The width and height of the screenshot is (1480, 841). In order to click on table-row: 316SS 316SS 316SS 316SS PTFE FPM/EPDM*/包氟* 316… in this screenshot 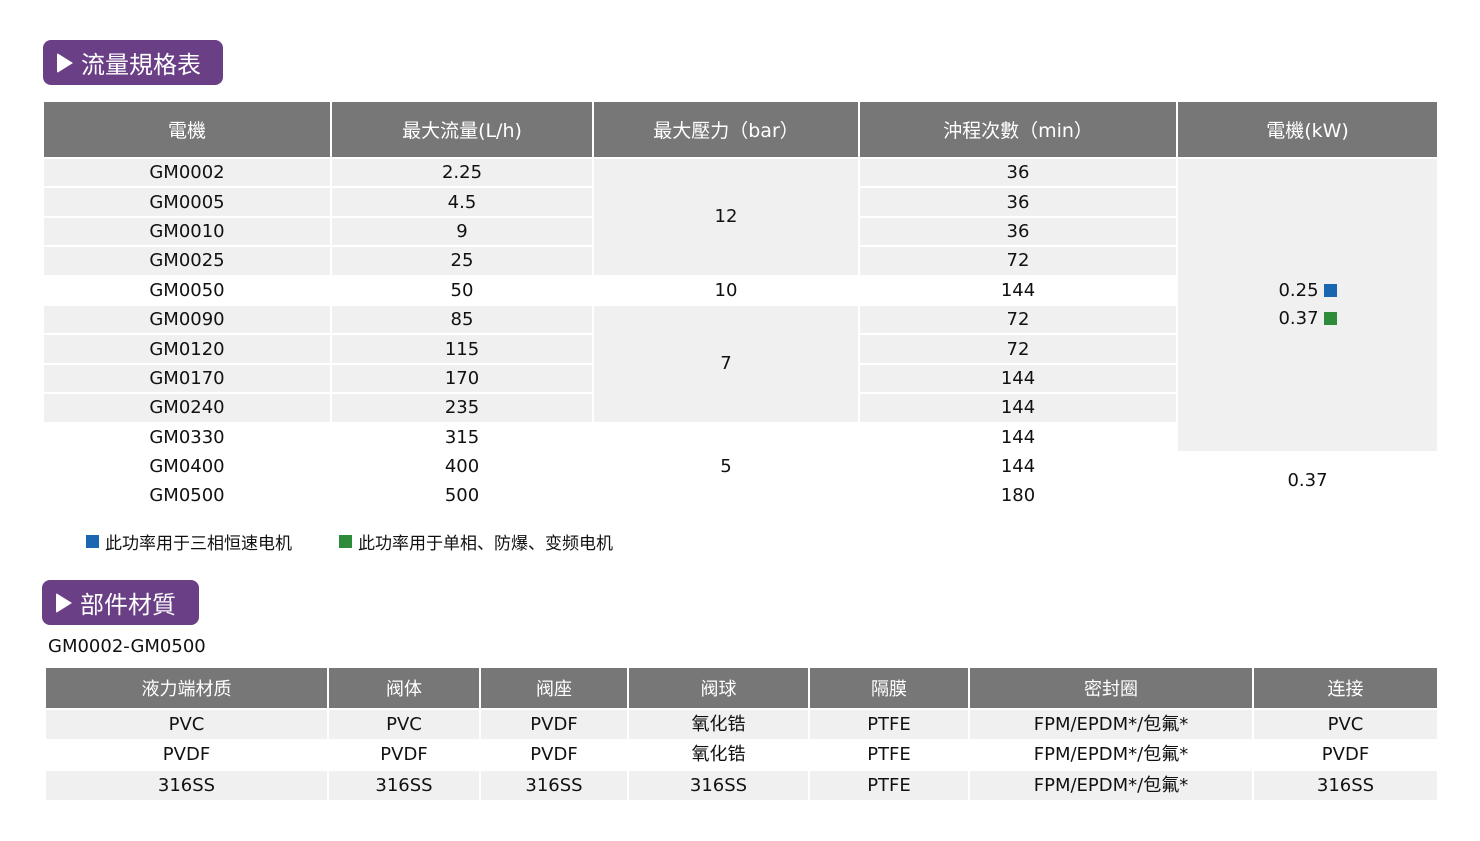, I will do `click(741, 785)`.